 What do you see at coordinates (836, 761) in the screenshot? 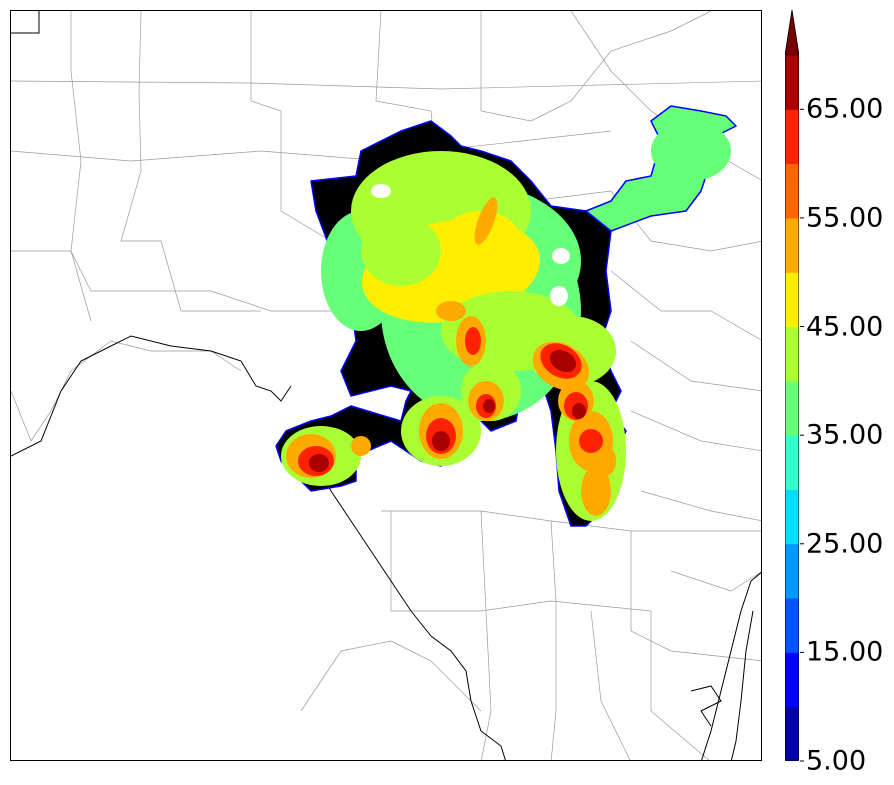
I see `colorbar-tick-label: 5.00` at bounding box center [836, 761].